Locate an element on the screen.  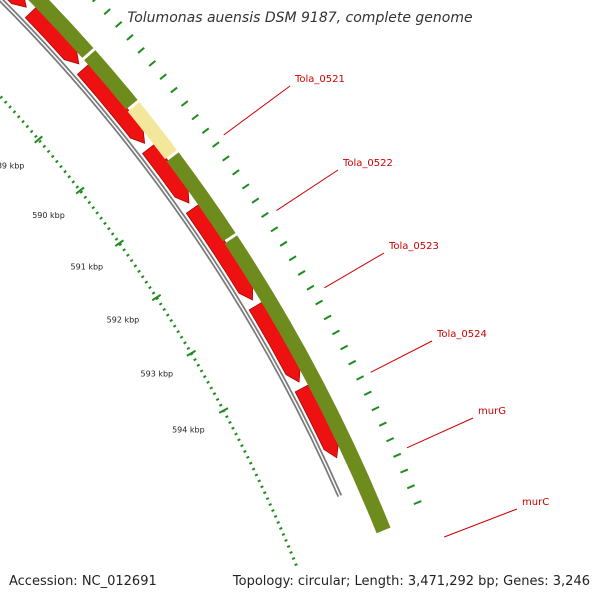
gene-label-tola_0523: Tola_0523 is located at coordinates (413, 246).